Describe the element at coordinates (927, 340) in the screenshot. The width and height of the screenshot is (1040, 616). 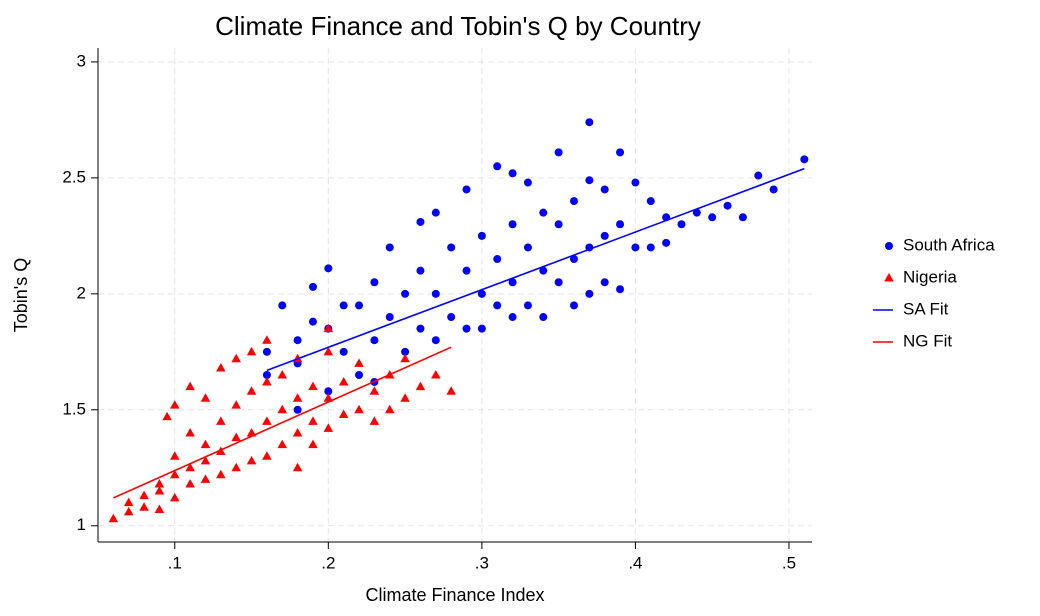
I see `legend-label: NG Fit` at that location.